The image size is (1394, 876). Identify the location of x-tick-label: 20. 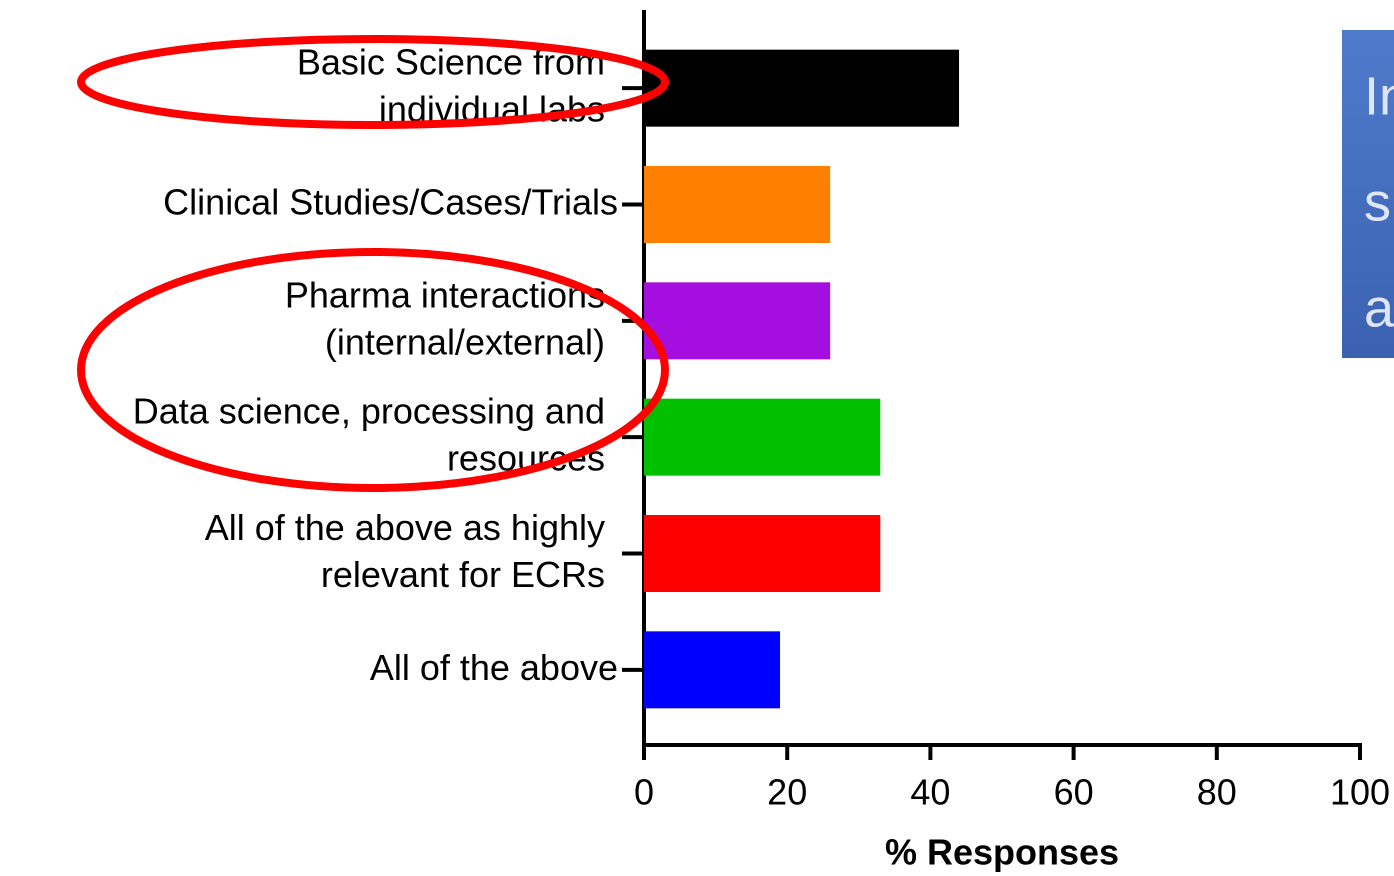
(787, 792).